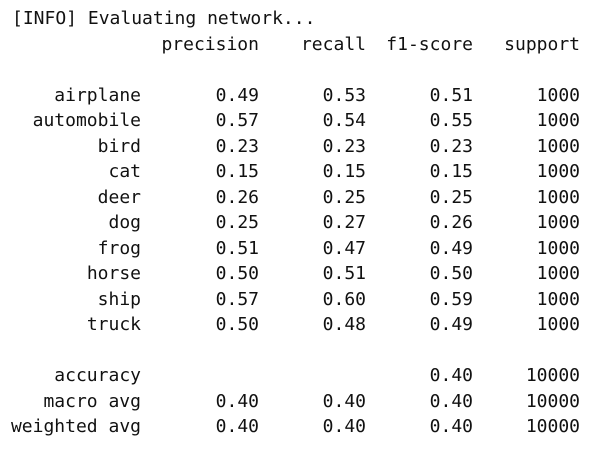 Image resolution: width=601 pixels, height=456 pixels. What do you see at coordinates (344, 120) in the screenshot?
I see `recall-value: 0.54` at bounding box center [344, 120].